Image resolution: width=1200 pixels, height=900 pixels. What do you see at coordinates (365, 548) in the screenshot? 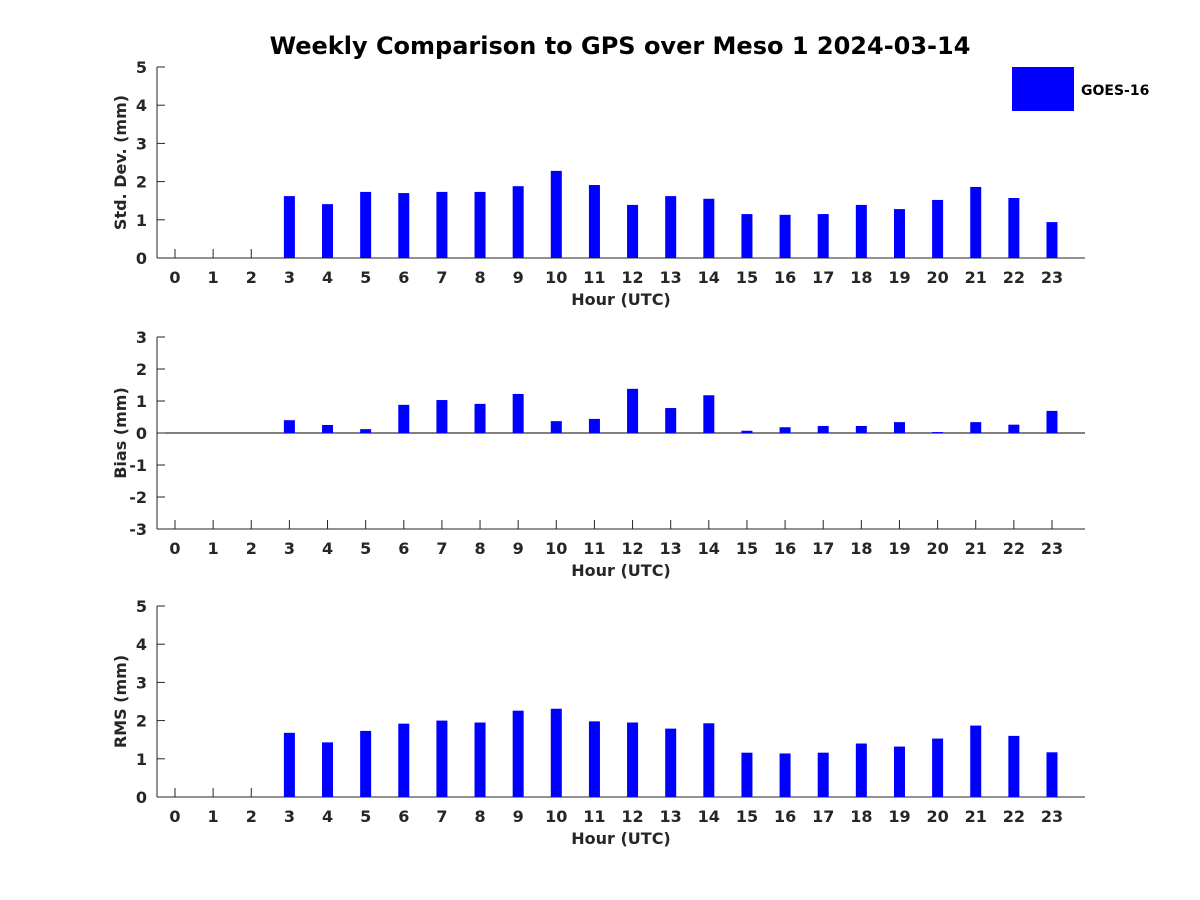
I see `bias-x-tick-label: 5` at bounding box center [365, 548].